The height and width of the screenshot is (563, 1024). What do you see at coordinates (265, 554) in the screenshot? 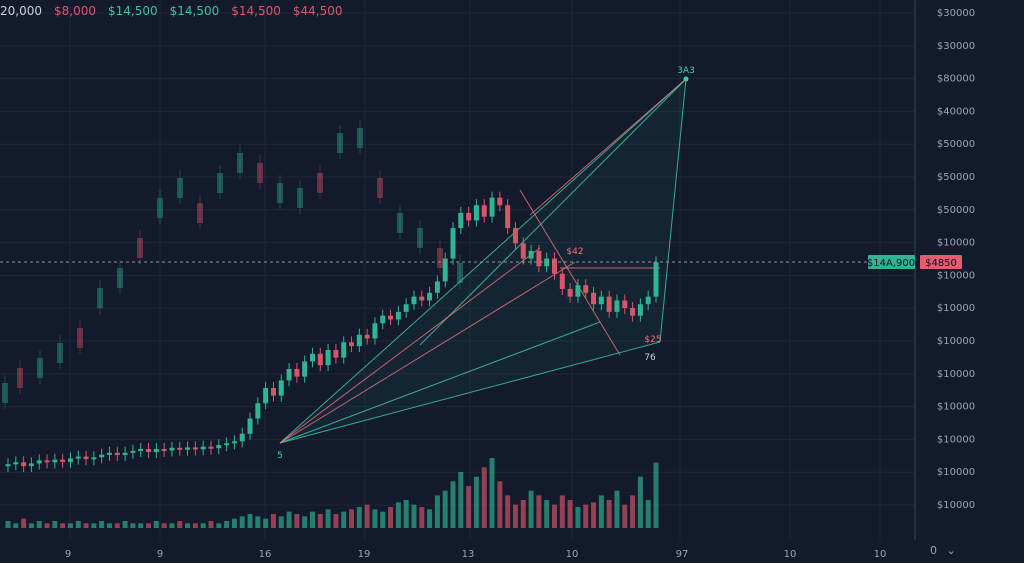
I see `x-axis-label: 16` at bounding box center [265, 554].